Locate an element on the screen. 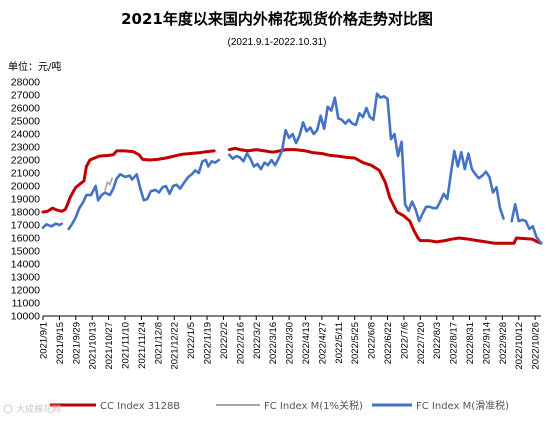 This screenshot has height=421, width=554. y-tick-label: 11000 is located at coordinates (26, 304).